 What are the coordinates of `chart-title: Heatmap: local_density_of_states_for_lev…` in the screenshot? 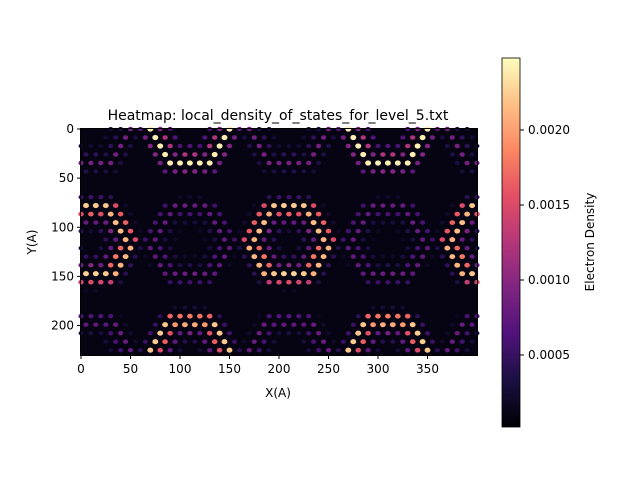 It's located at (278, 116).